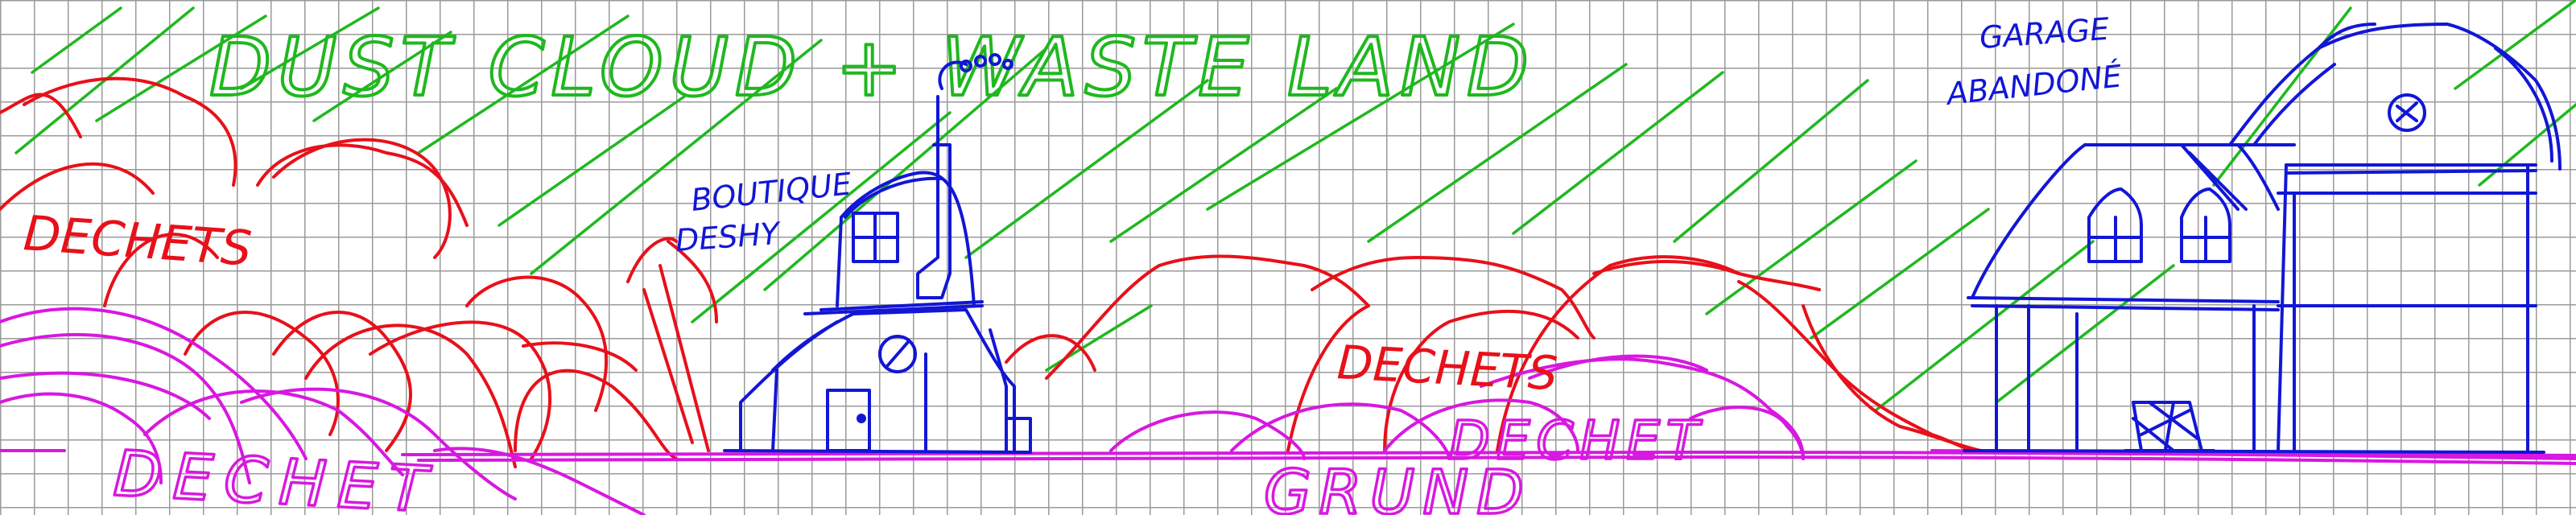 The image size is (2576, 515). Describe the element at coordinates (1577, 441) in the screenshot. I see `dechet-label-bottom-right: DECHET` at that location.